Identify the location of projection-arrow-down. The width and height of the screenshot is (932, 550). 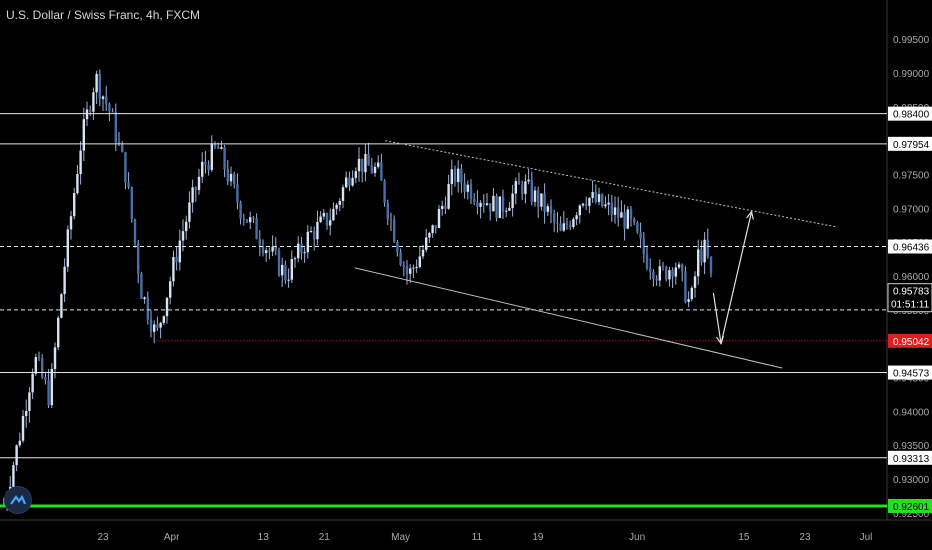
(717, 318).